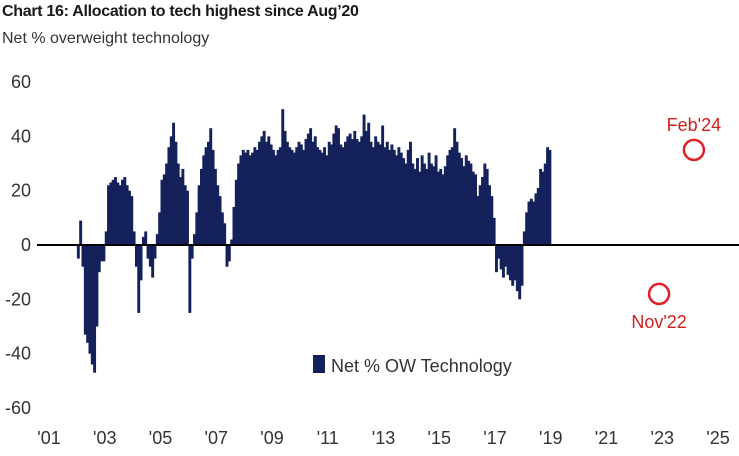 The height and width of the screenshot is (456, 739). I want to click on chart-subtitle: Net % overweight technology, so click(106, 38).